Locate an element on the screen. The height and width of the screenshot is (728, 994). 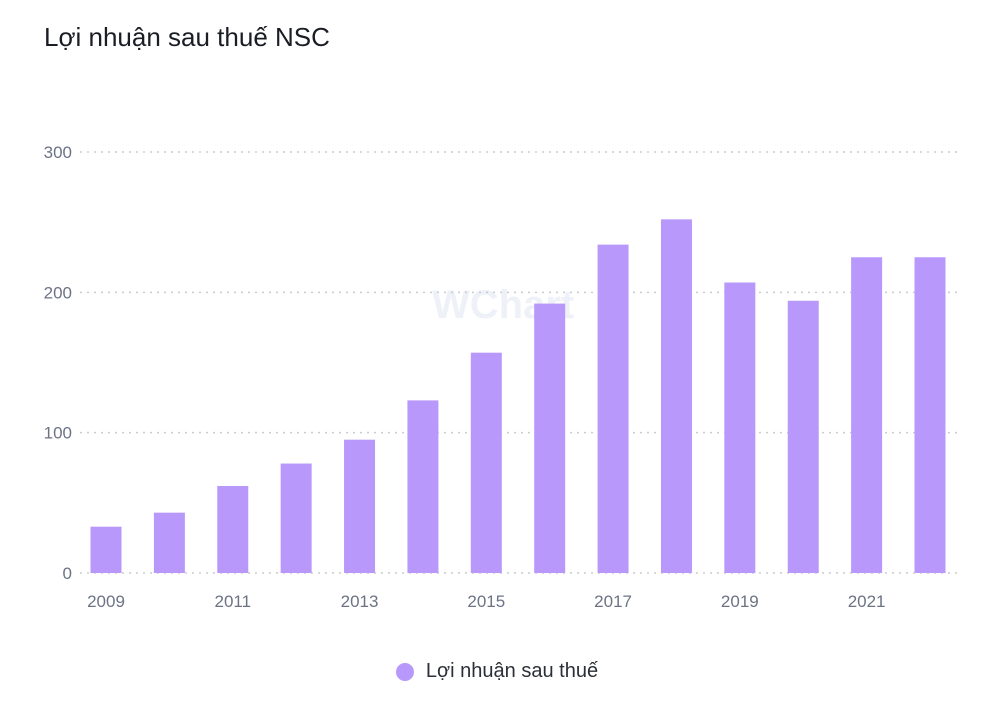
bar-2010 is located at coordinates (169, 542).